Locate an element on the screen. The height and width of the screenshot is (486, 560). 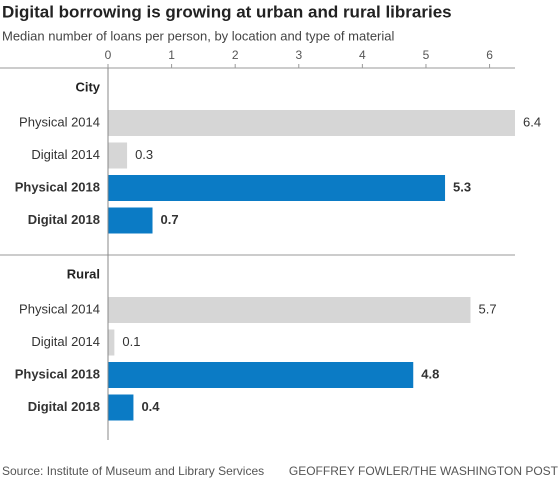
x-tick-label: 5 is located at coordinates (426, 55).